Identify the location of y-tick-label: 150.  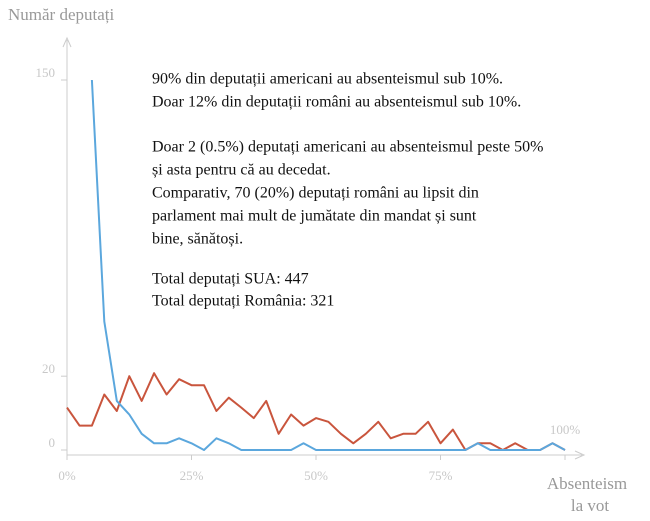
(46, 72).